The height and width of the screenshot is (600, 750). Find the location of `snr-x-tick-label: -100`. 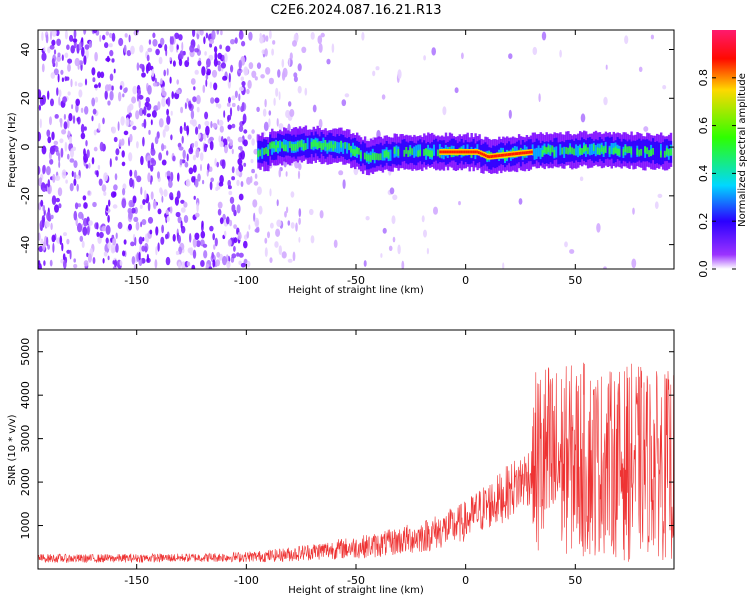

snr-x-tick-label: -100 is located at coordinates (246, 580).